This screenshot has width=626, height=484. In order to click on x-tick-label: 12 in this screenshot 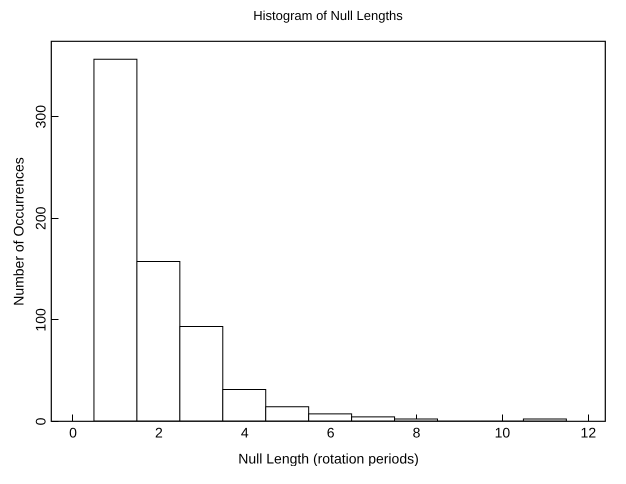, I will do `click(588, 432)`.